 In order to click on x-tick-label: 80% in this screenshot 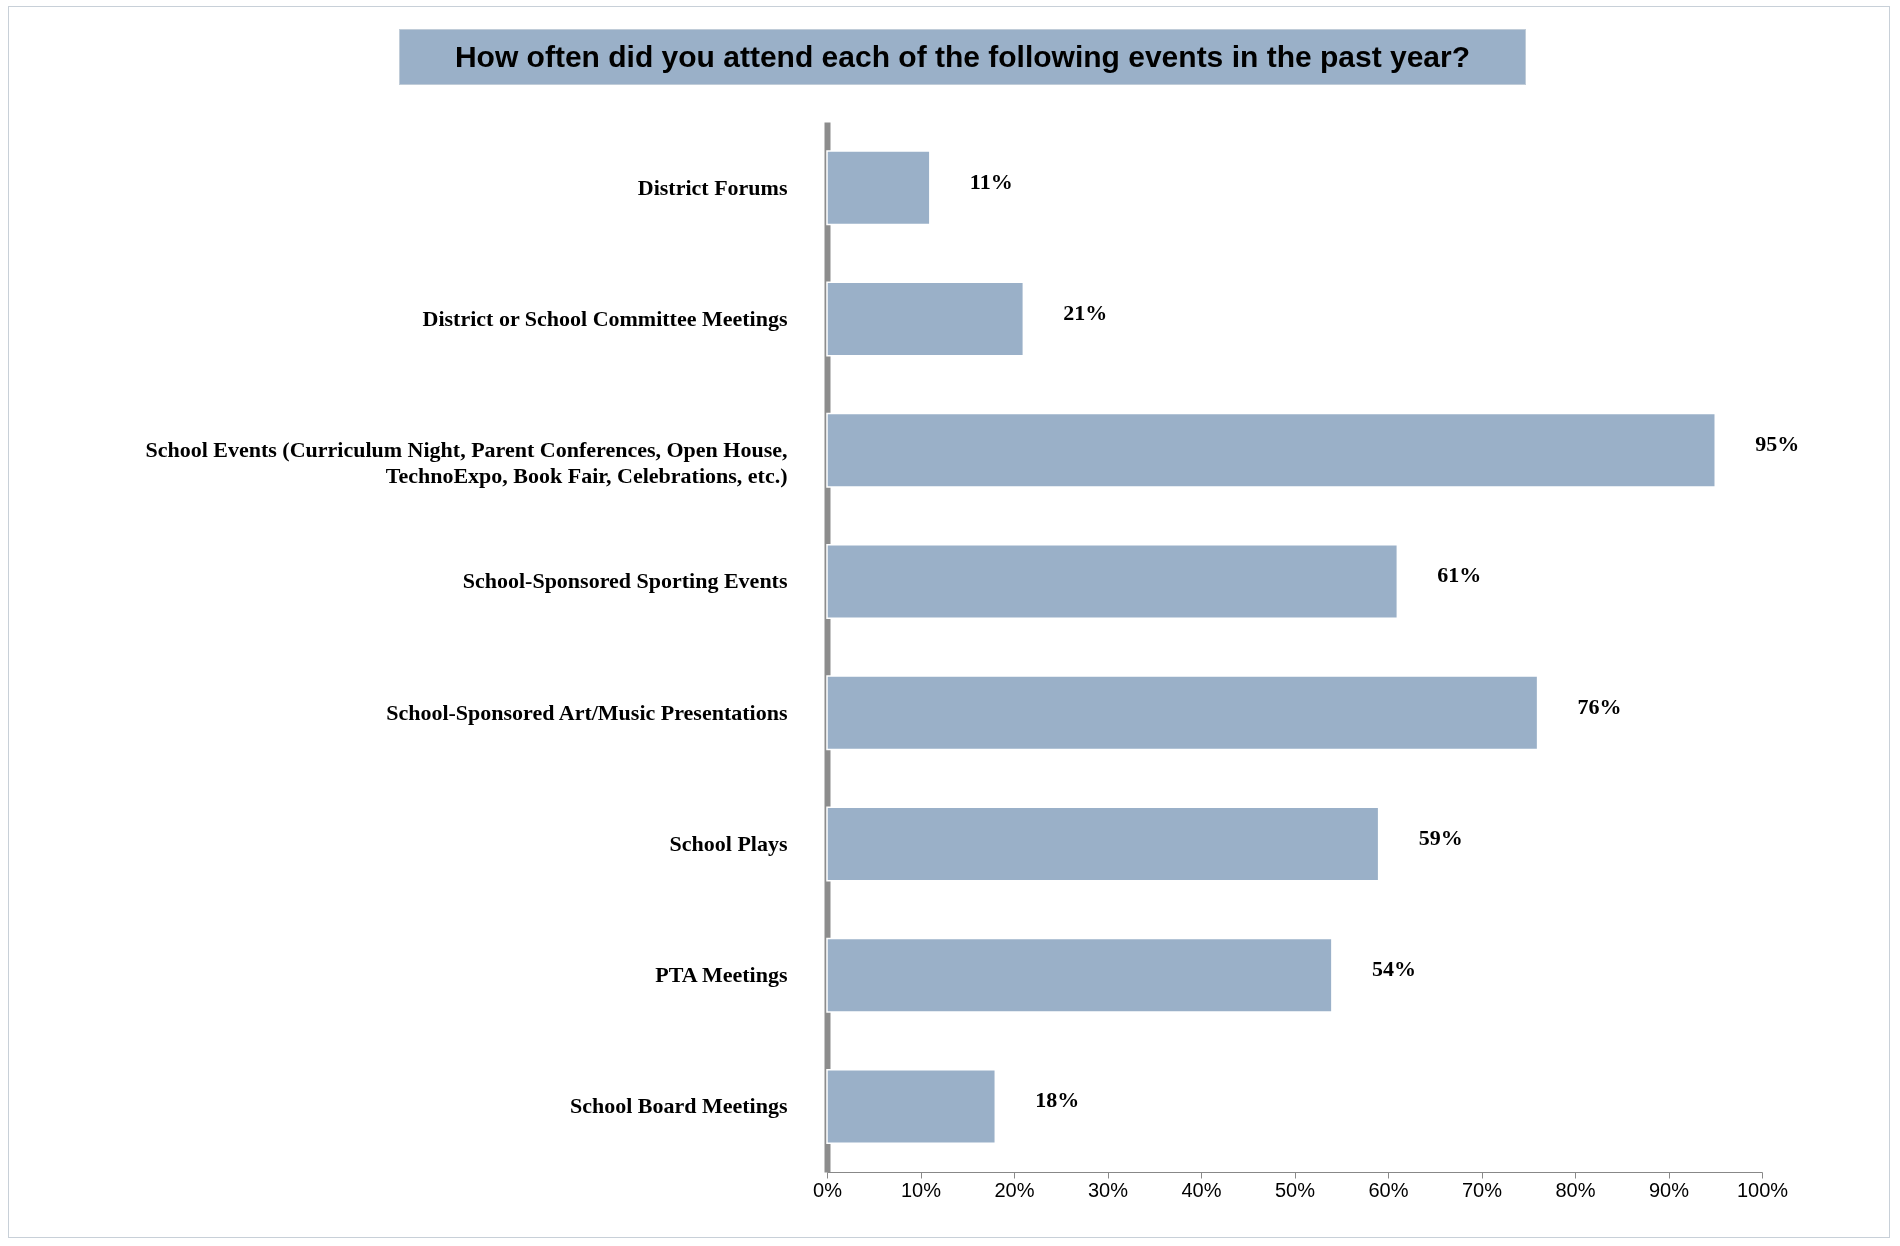, I will do `click(1575, 1189)`.